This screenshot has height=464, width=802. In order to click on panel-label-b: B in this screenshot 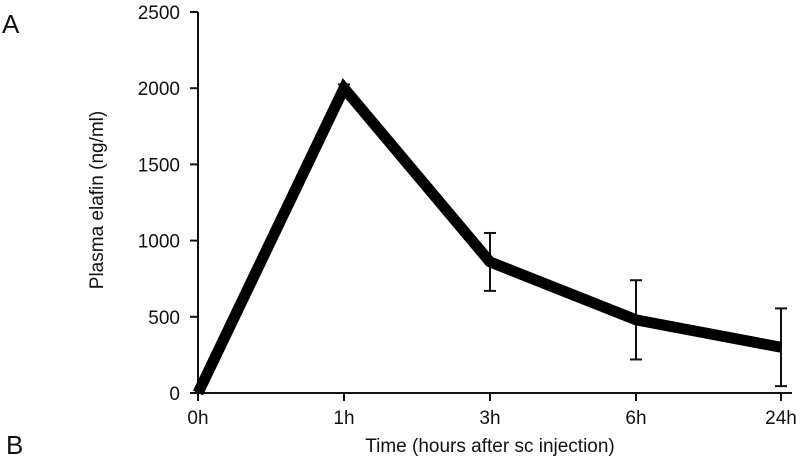, I will do `click(14, 445)`.